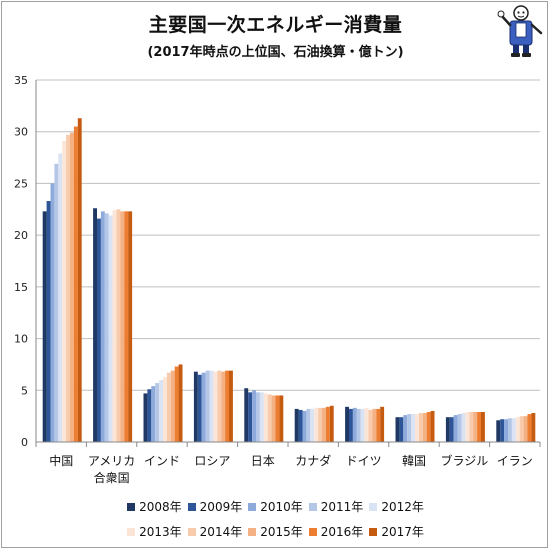  I want to click on legend-label: 2010年, so click(281, 507).